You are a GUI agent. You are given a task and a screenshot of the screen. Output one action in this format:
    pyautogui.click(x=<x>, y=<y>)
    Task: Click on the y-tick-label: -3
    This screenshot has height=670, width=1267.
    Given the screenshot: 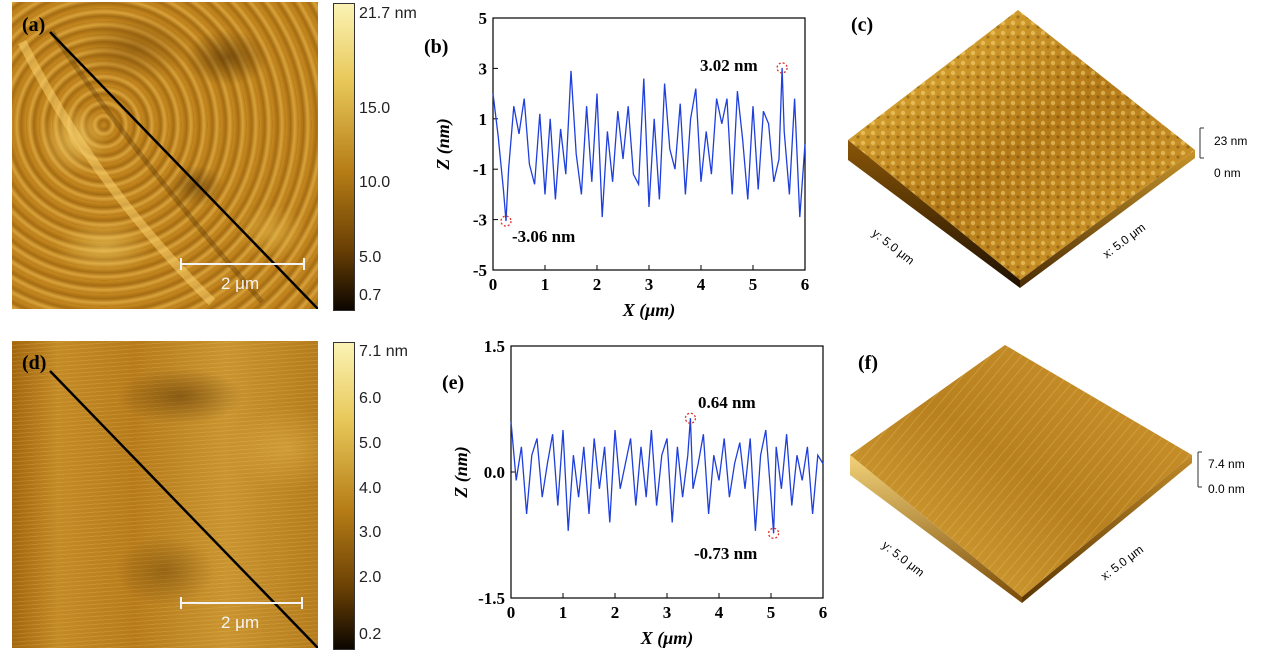 What is the action you would take?
    pyautogui.click(x=480, y=220)
    